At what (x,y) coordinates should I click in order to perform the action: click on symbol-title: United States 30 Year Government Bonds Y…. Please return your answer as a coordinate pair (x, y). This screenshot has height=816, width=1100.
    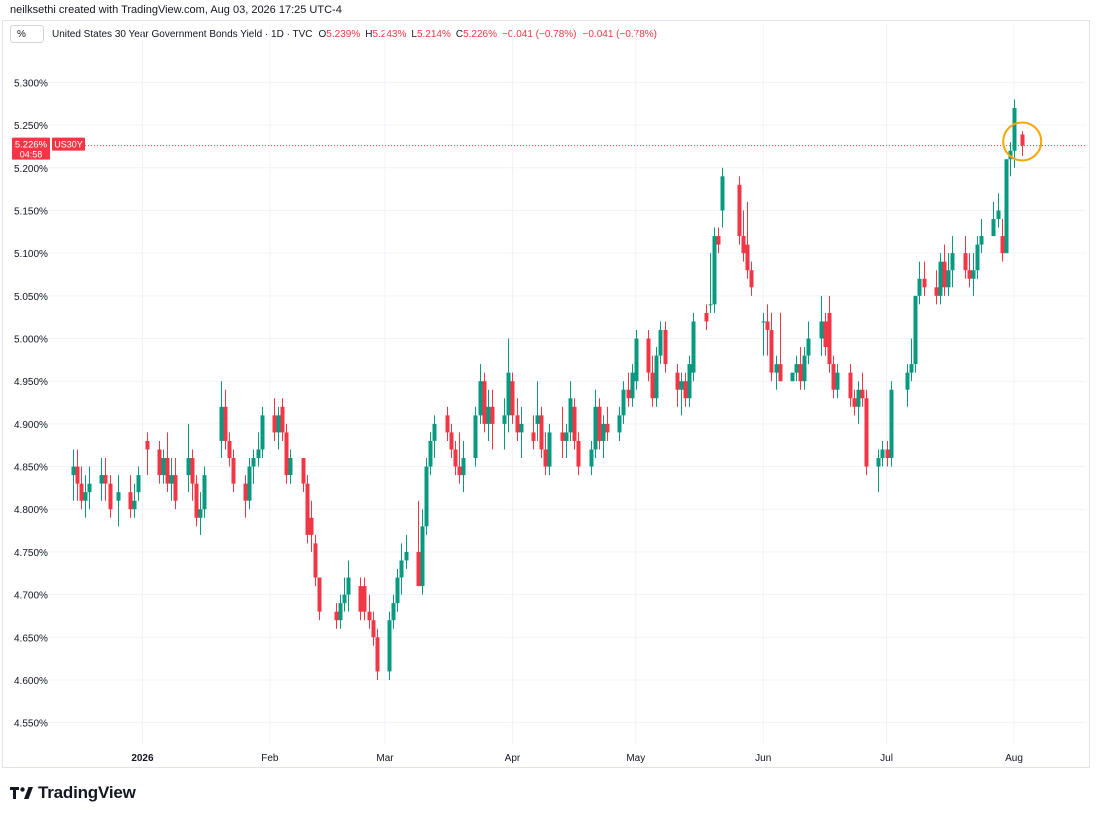
    Looking at the image, I should click on (182, 34).